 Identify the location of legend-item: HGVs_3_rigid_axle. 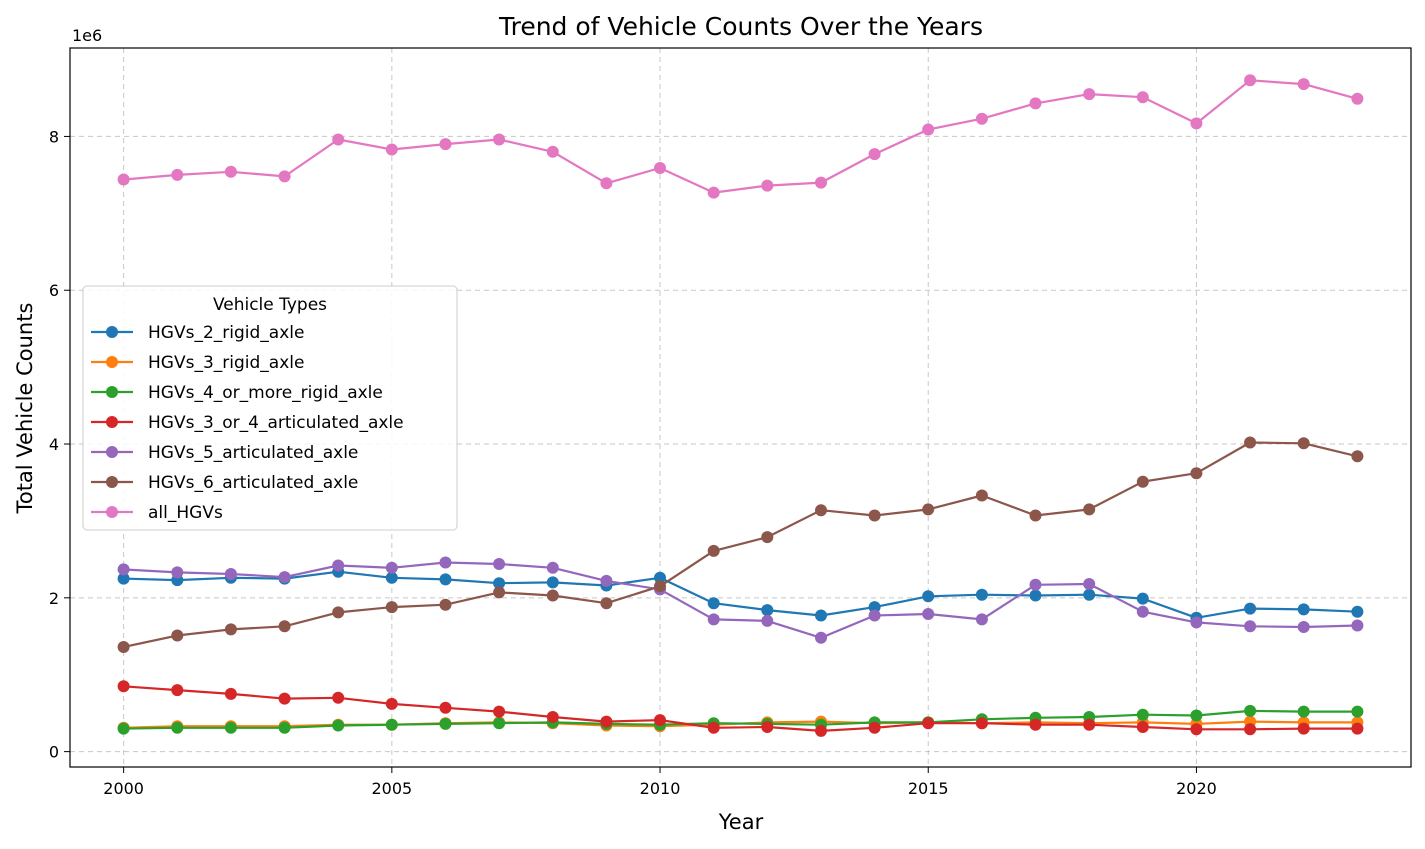
(197, 363).